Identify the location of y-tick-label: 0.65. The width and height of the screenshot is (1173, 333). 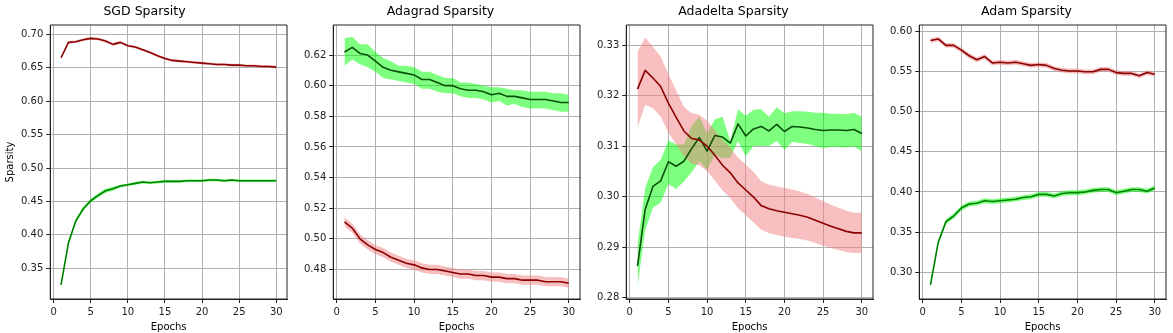
(32, 67).